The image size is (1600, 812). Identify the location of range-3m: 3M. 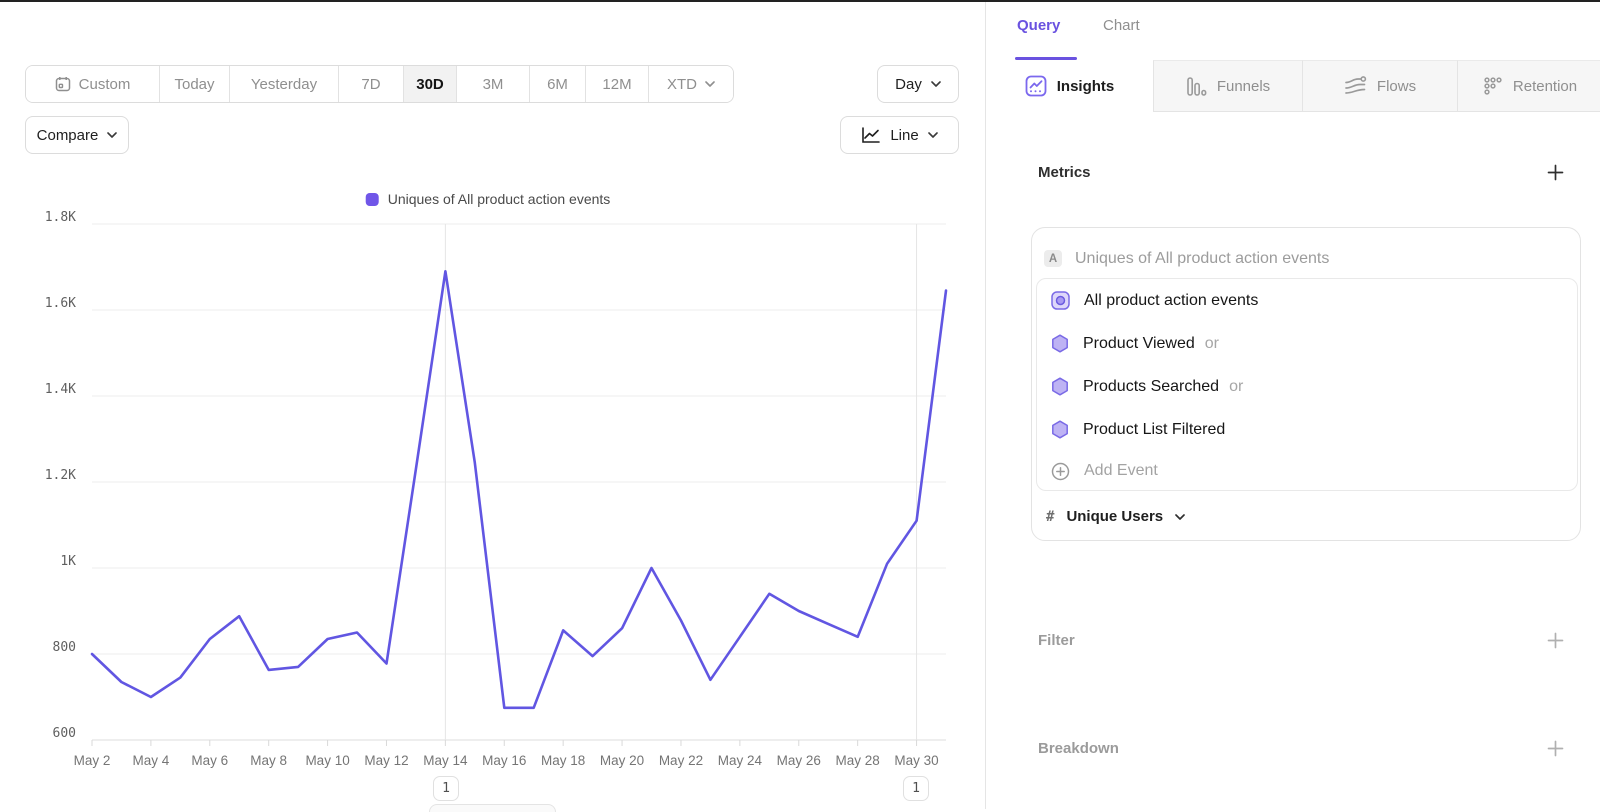
(492, 84).